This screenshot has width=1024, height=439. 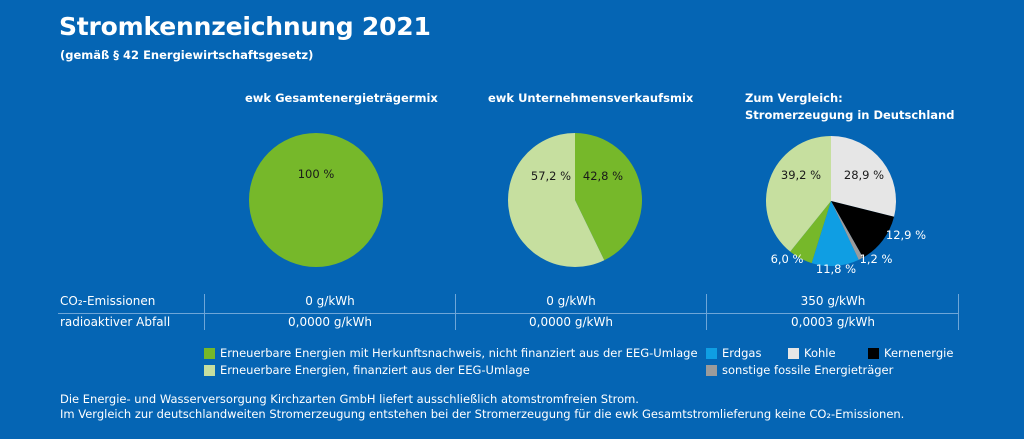 What do you see at coordinates (603, 176) in the screenshot?
I see `pie-slice-label: 42,8 %` at bounding box center [603, 176].